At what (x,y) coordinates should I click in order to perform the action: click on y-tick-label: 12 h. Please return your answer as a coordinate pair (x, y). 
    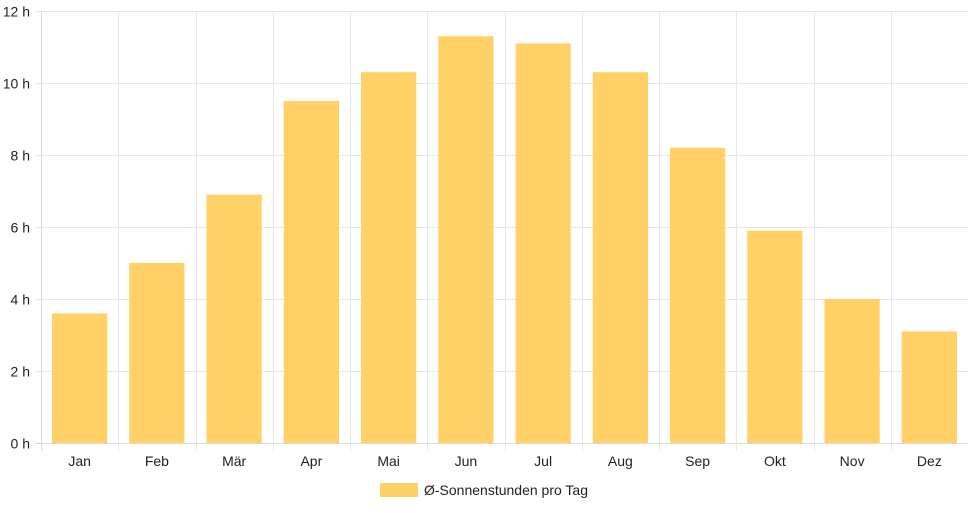
    Looking at the image, I should click on (16, 12).